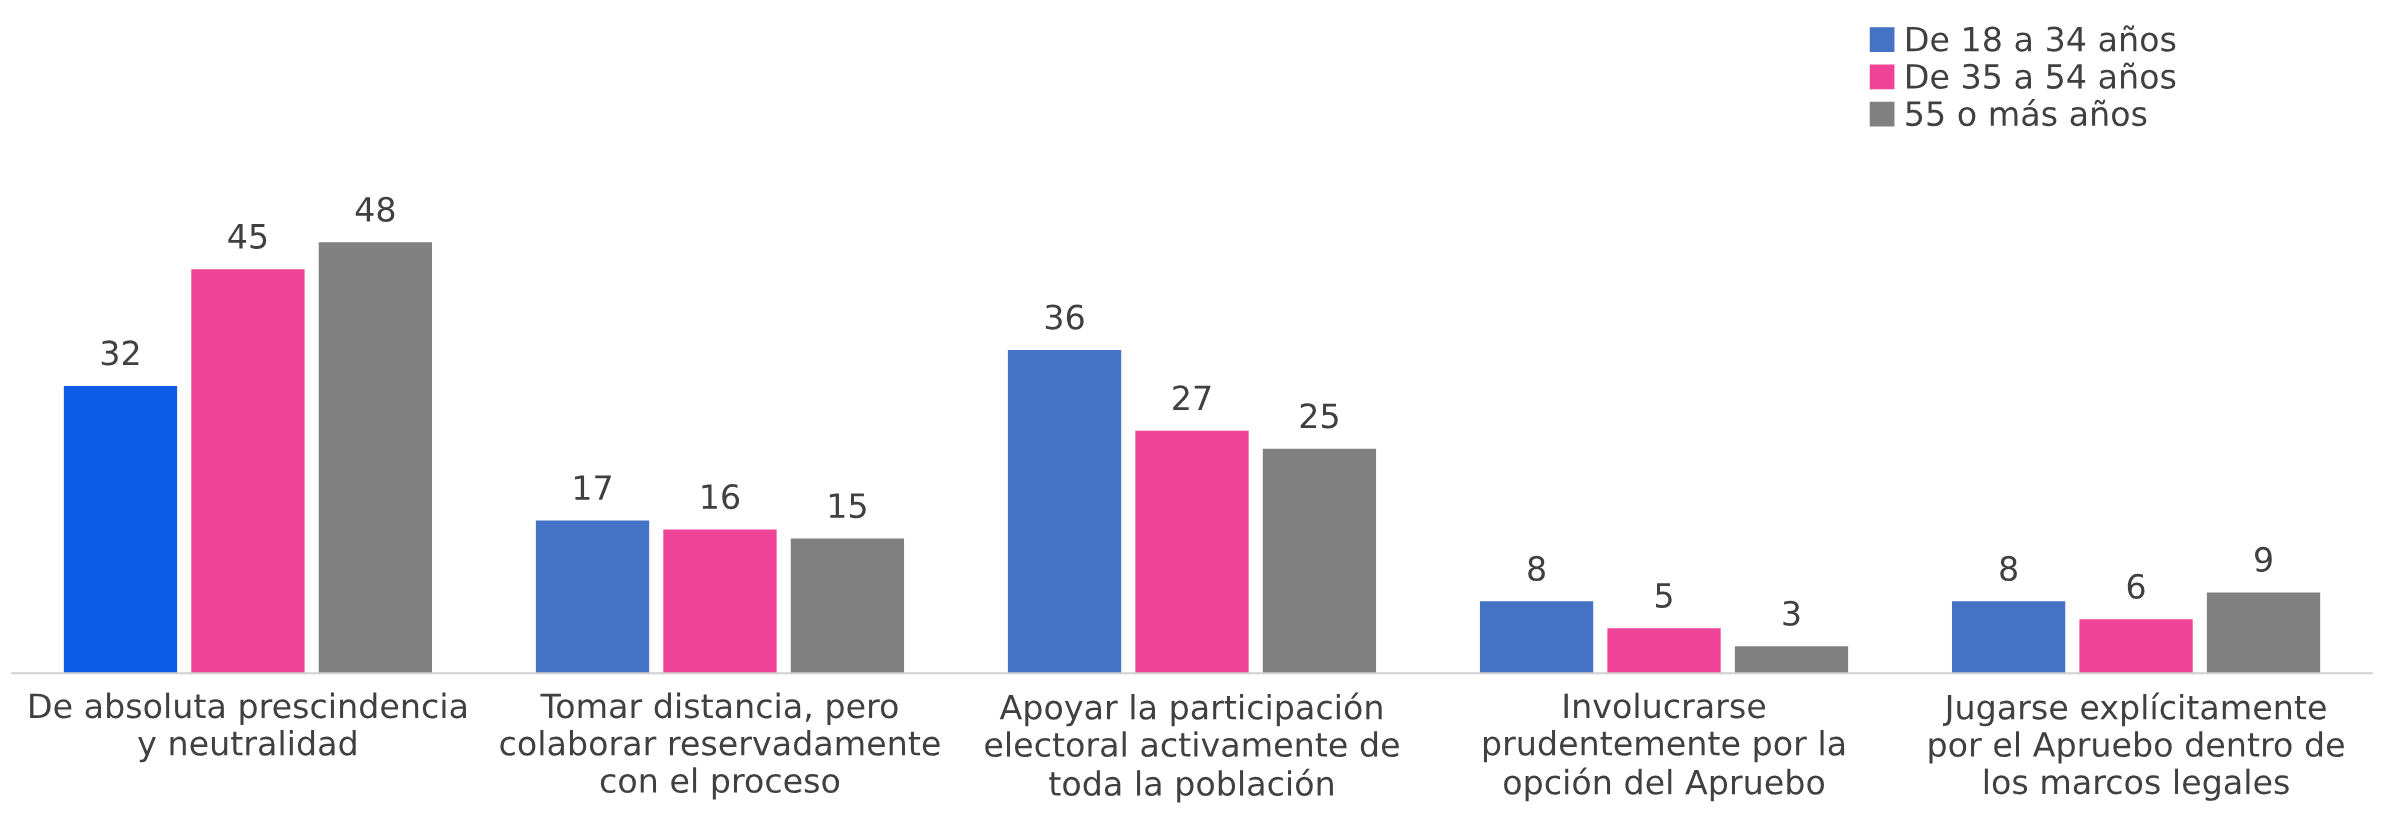  I want to click on x-tick-label: Involucrarse prudentemente por la opción del Apruebo, so click(1664, 747).